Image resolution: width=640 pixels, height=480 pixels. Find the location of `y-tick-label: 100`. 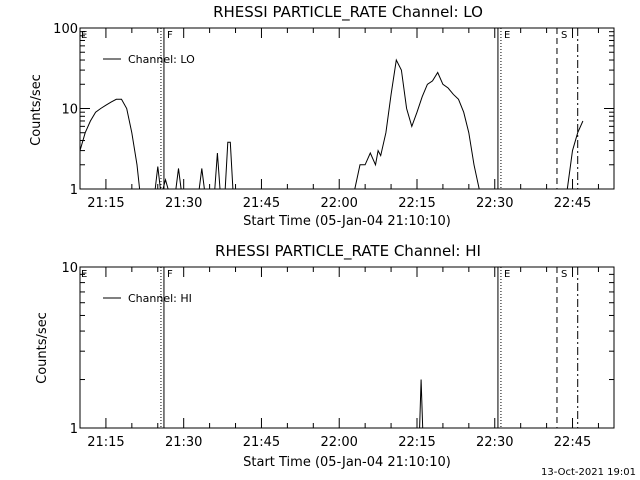

y-tick-label: 100 is located at coordinates (65, 29).